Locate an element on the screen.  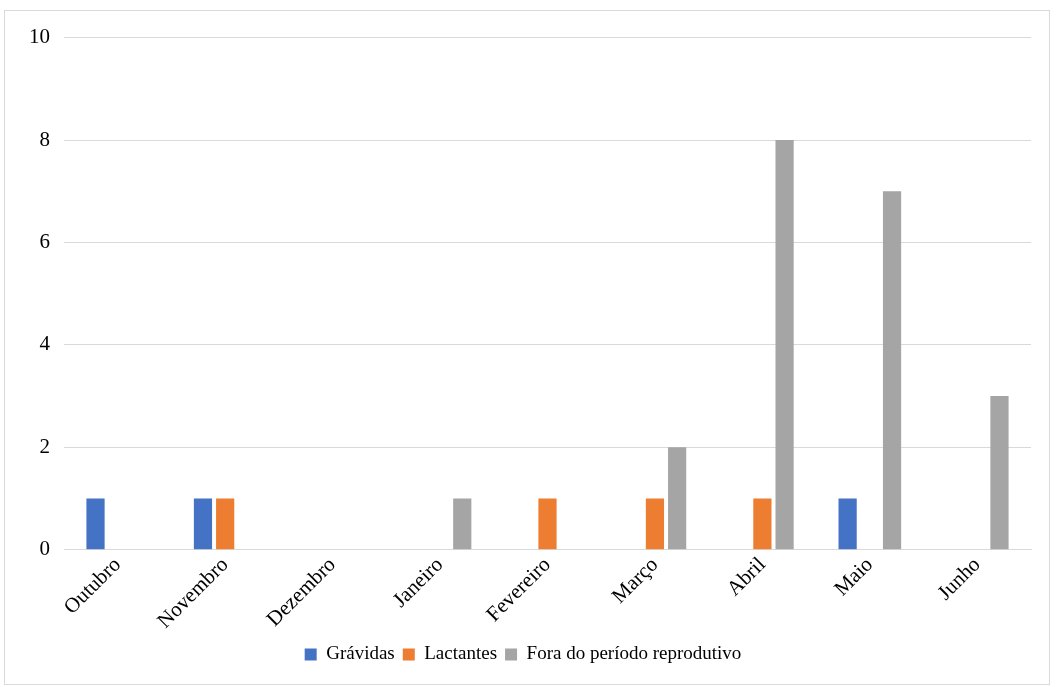
legend-label: Grávidas is located at coordinates (360, 653).